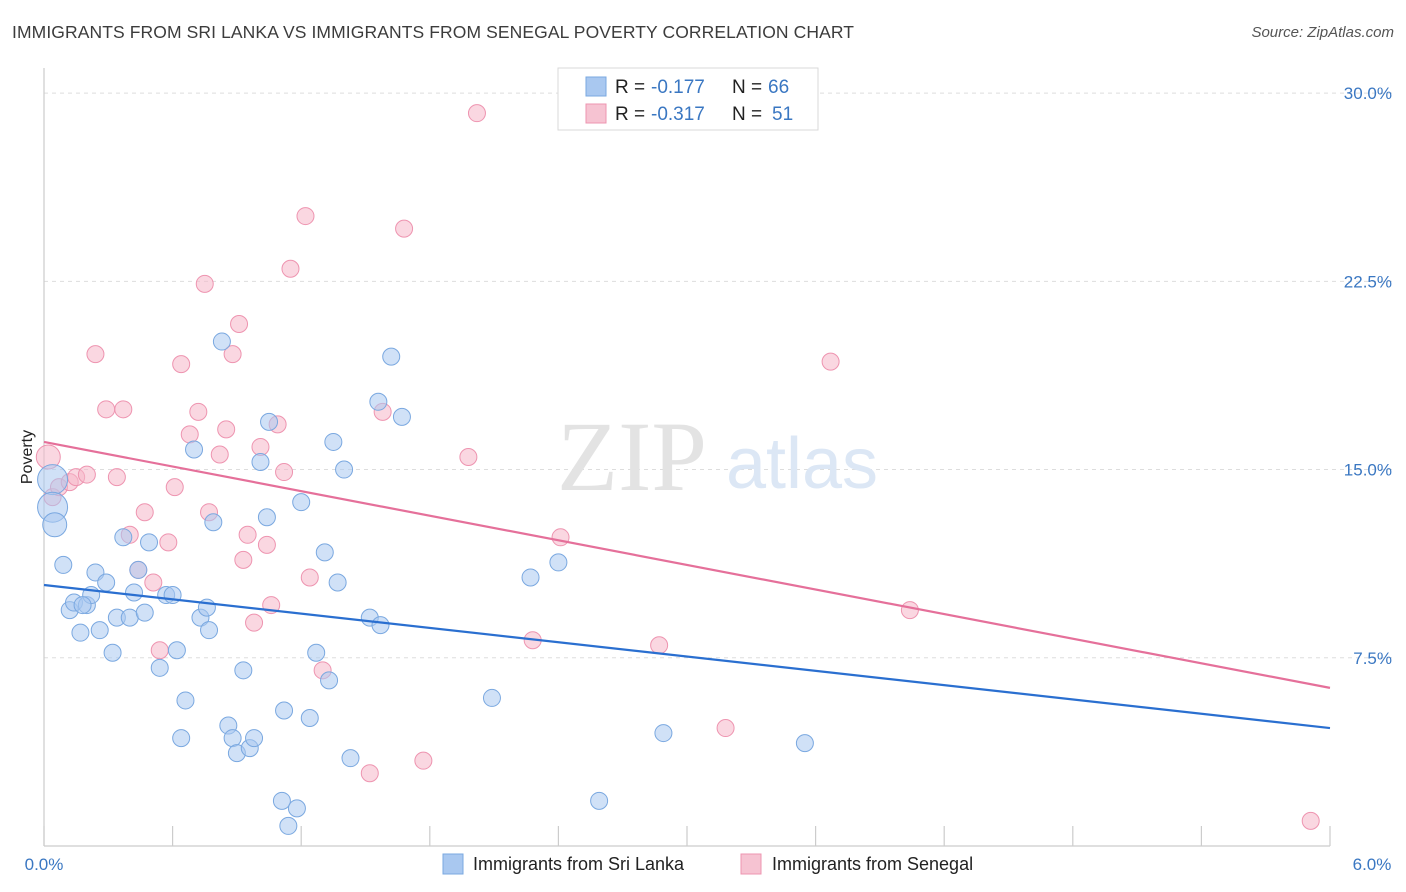 This screenshot has width=1406, height=892. Describe the element at coordinates (44, 864) in the screenshot. I see `x-tick-label-min: 0.0%` at that location.